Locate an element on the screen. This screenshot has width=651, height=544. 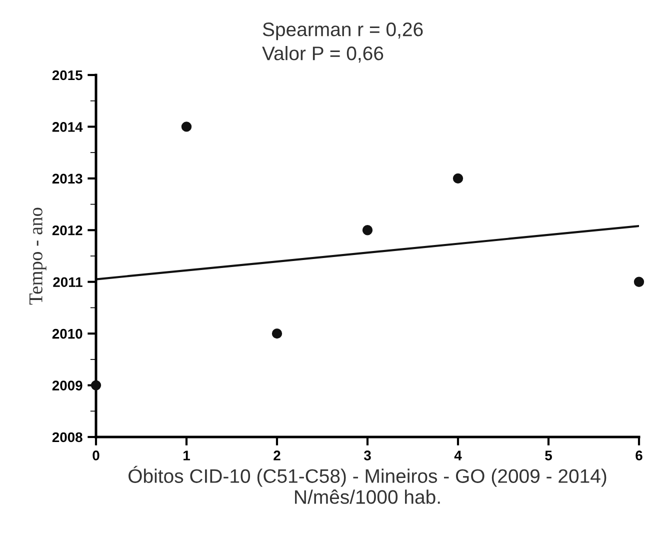
y-tick-label: 2011 is located at coordinates (67, 282).